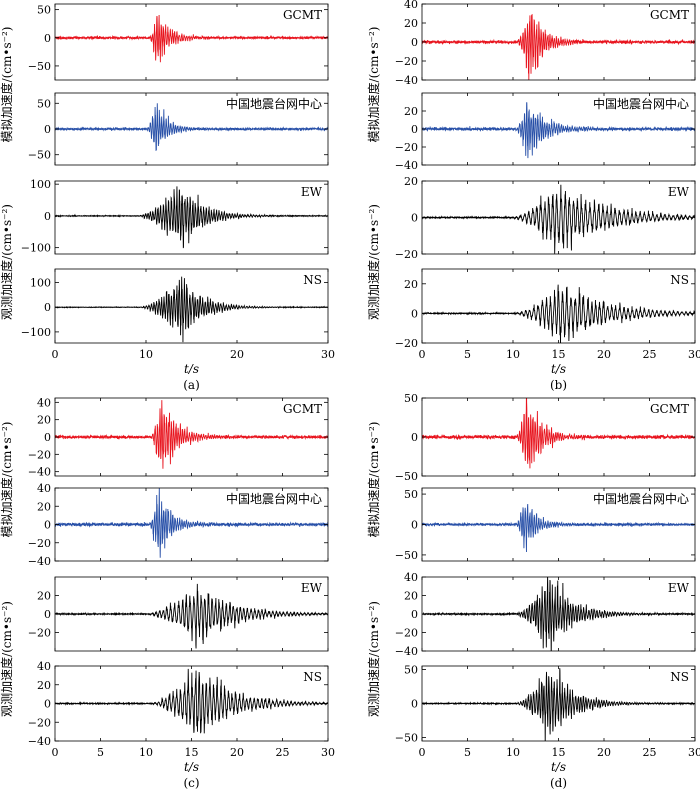 This screenshot has width=700, height=790. I want to click on subplot-2: −50 0 50 中国地震台网中心, so click(545, 524).